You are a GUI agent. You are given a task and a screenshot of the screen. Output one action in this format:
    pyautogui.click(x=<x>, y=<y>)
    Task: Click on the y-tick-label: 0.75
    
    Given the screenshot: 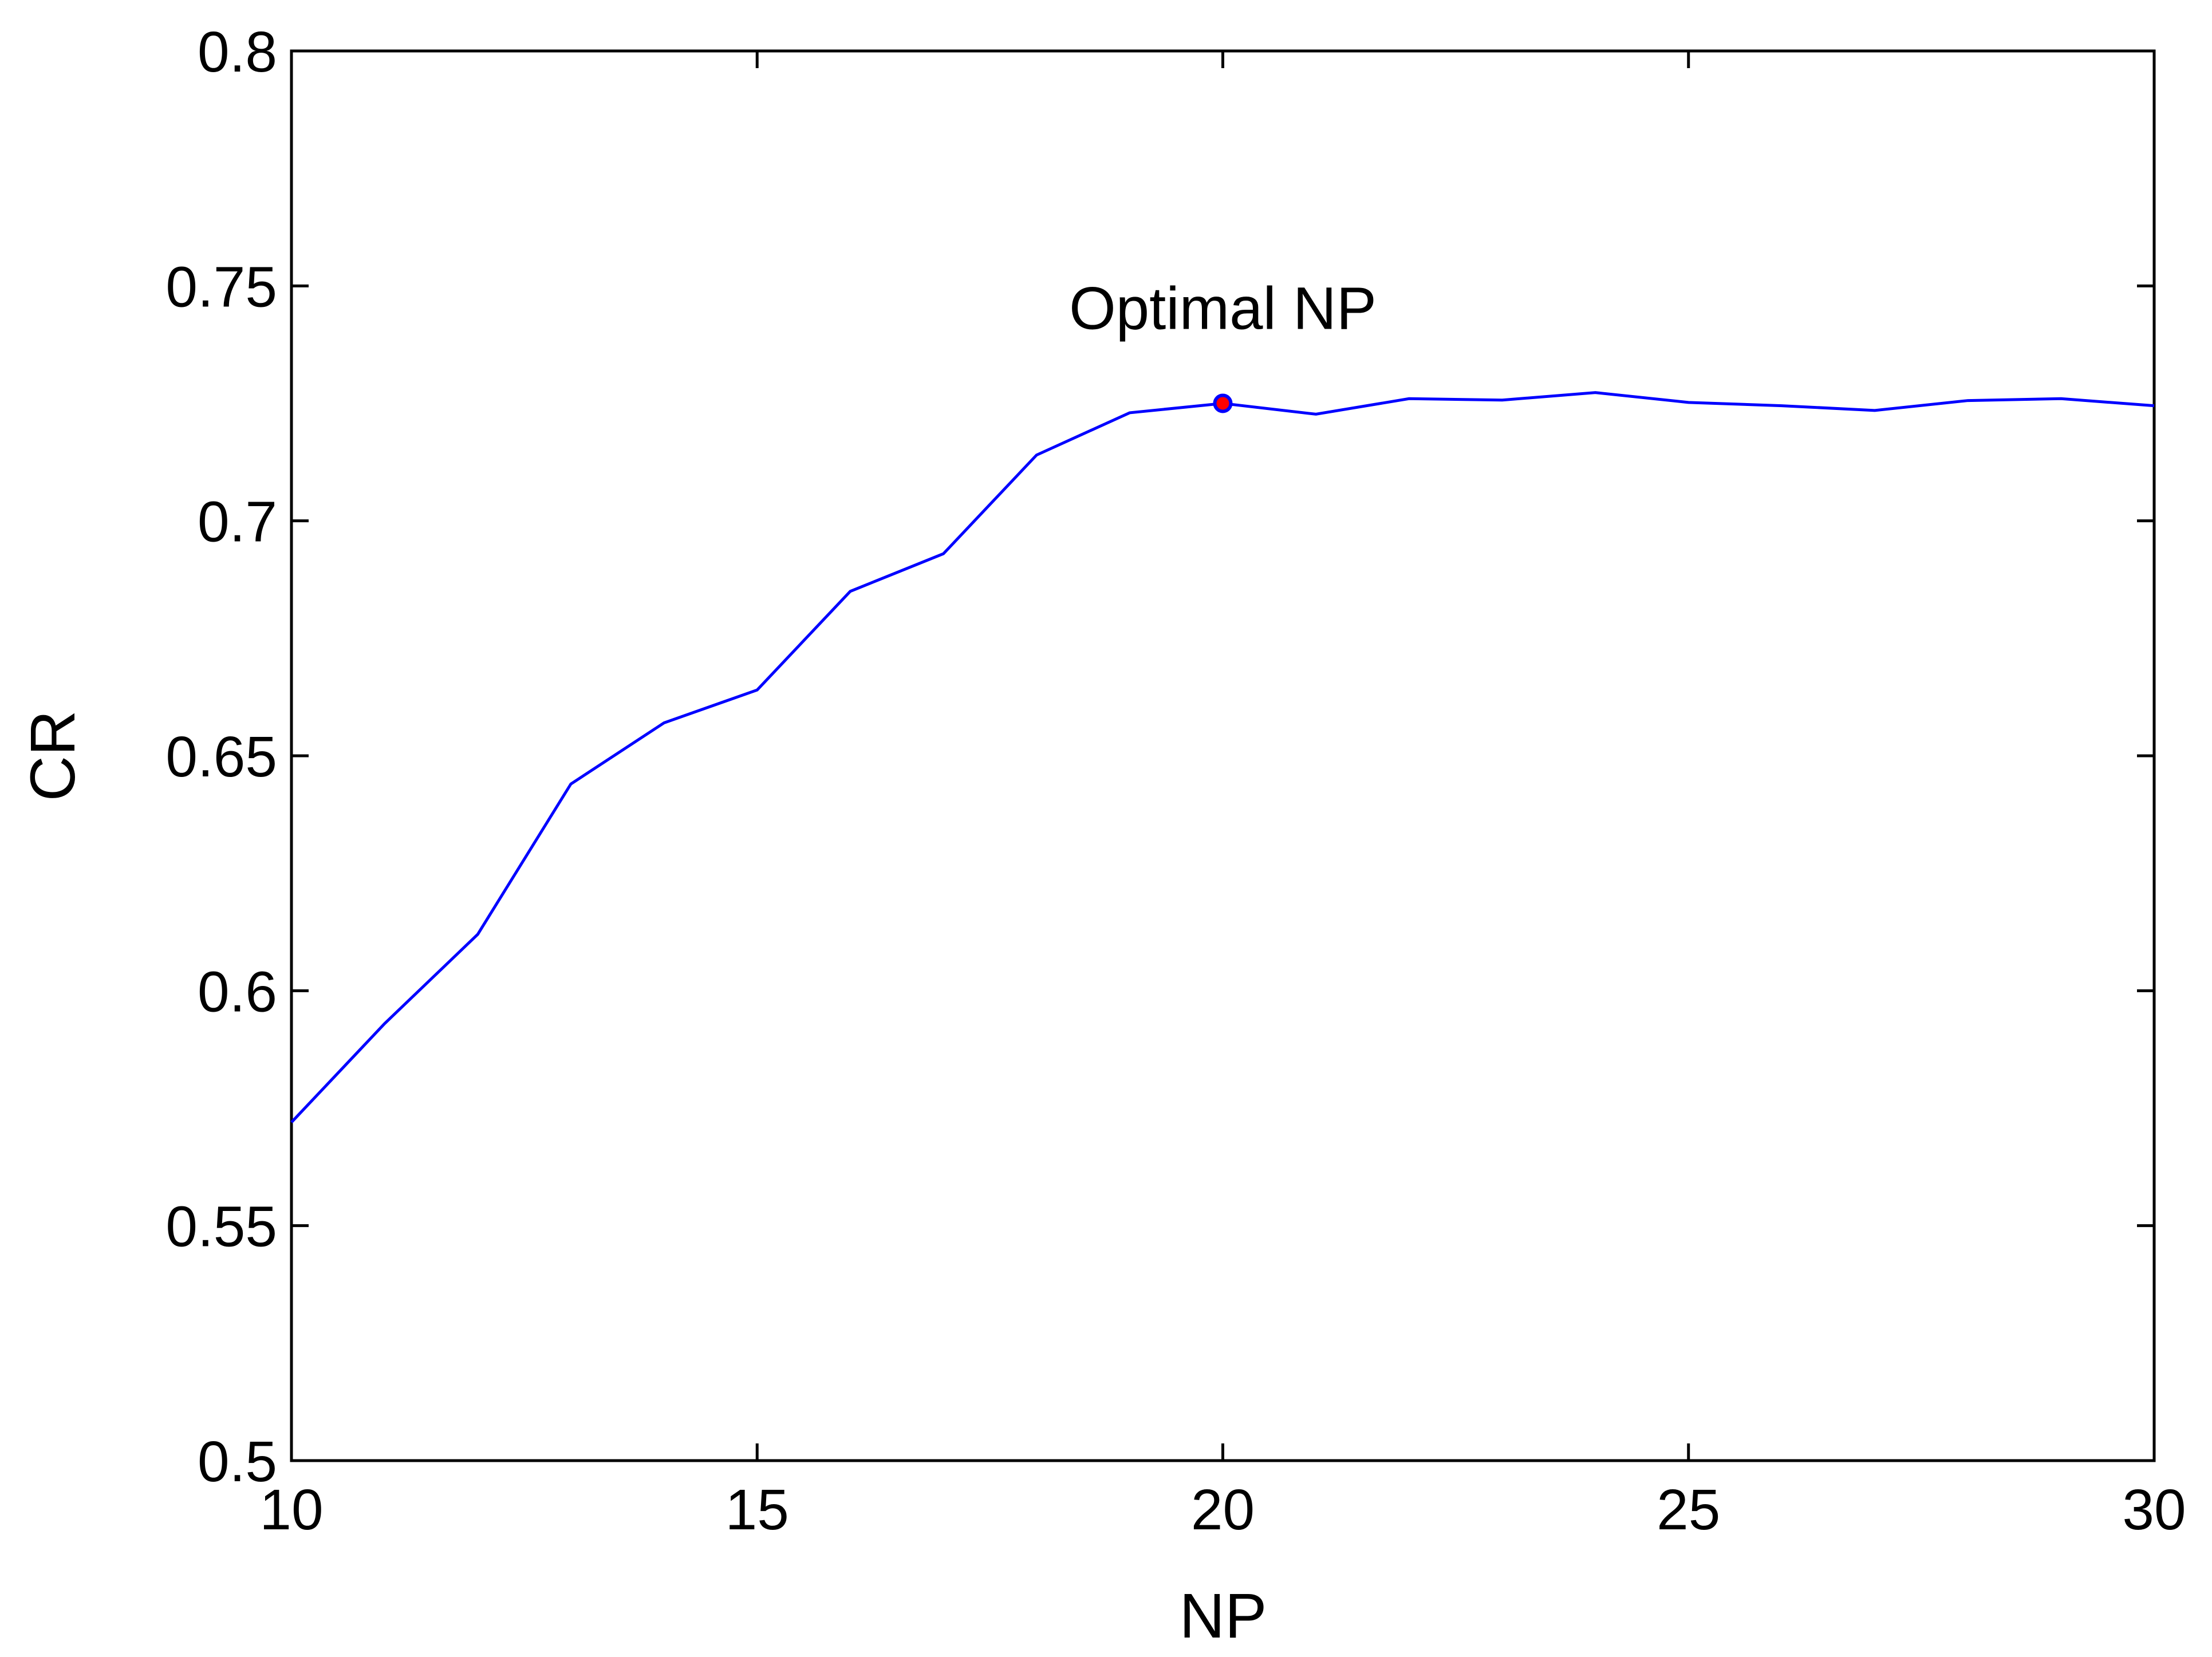 What is the action you would take?
    pyautogui.click(x=221, y=287)
    